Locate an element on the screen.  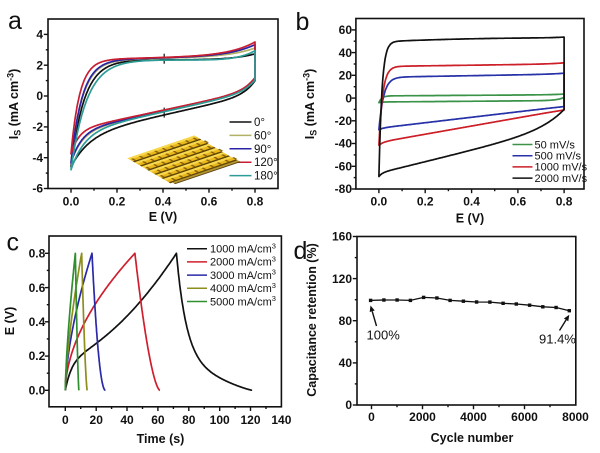
svg-text: -4 is located at coordinates (37, 158).